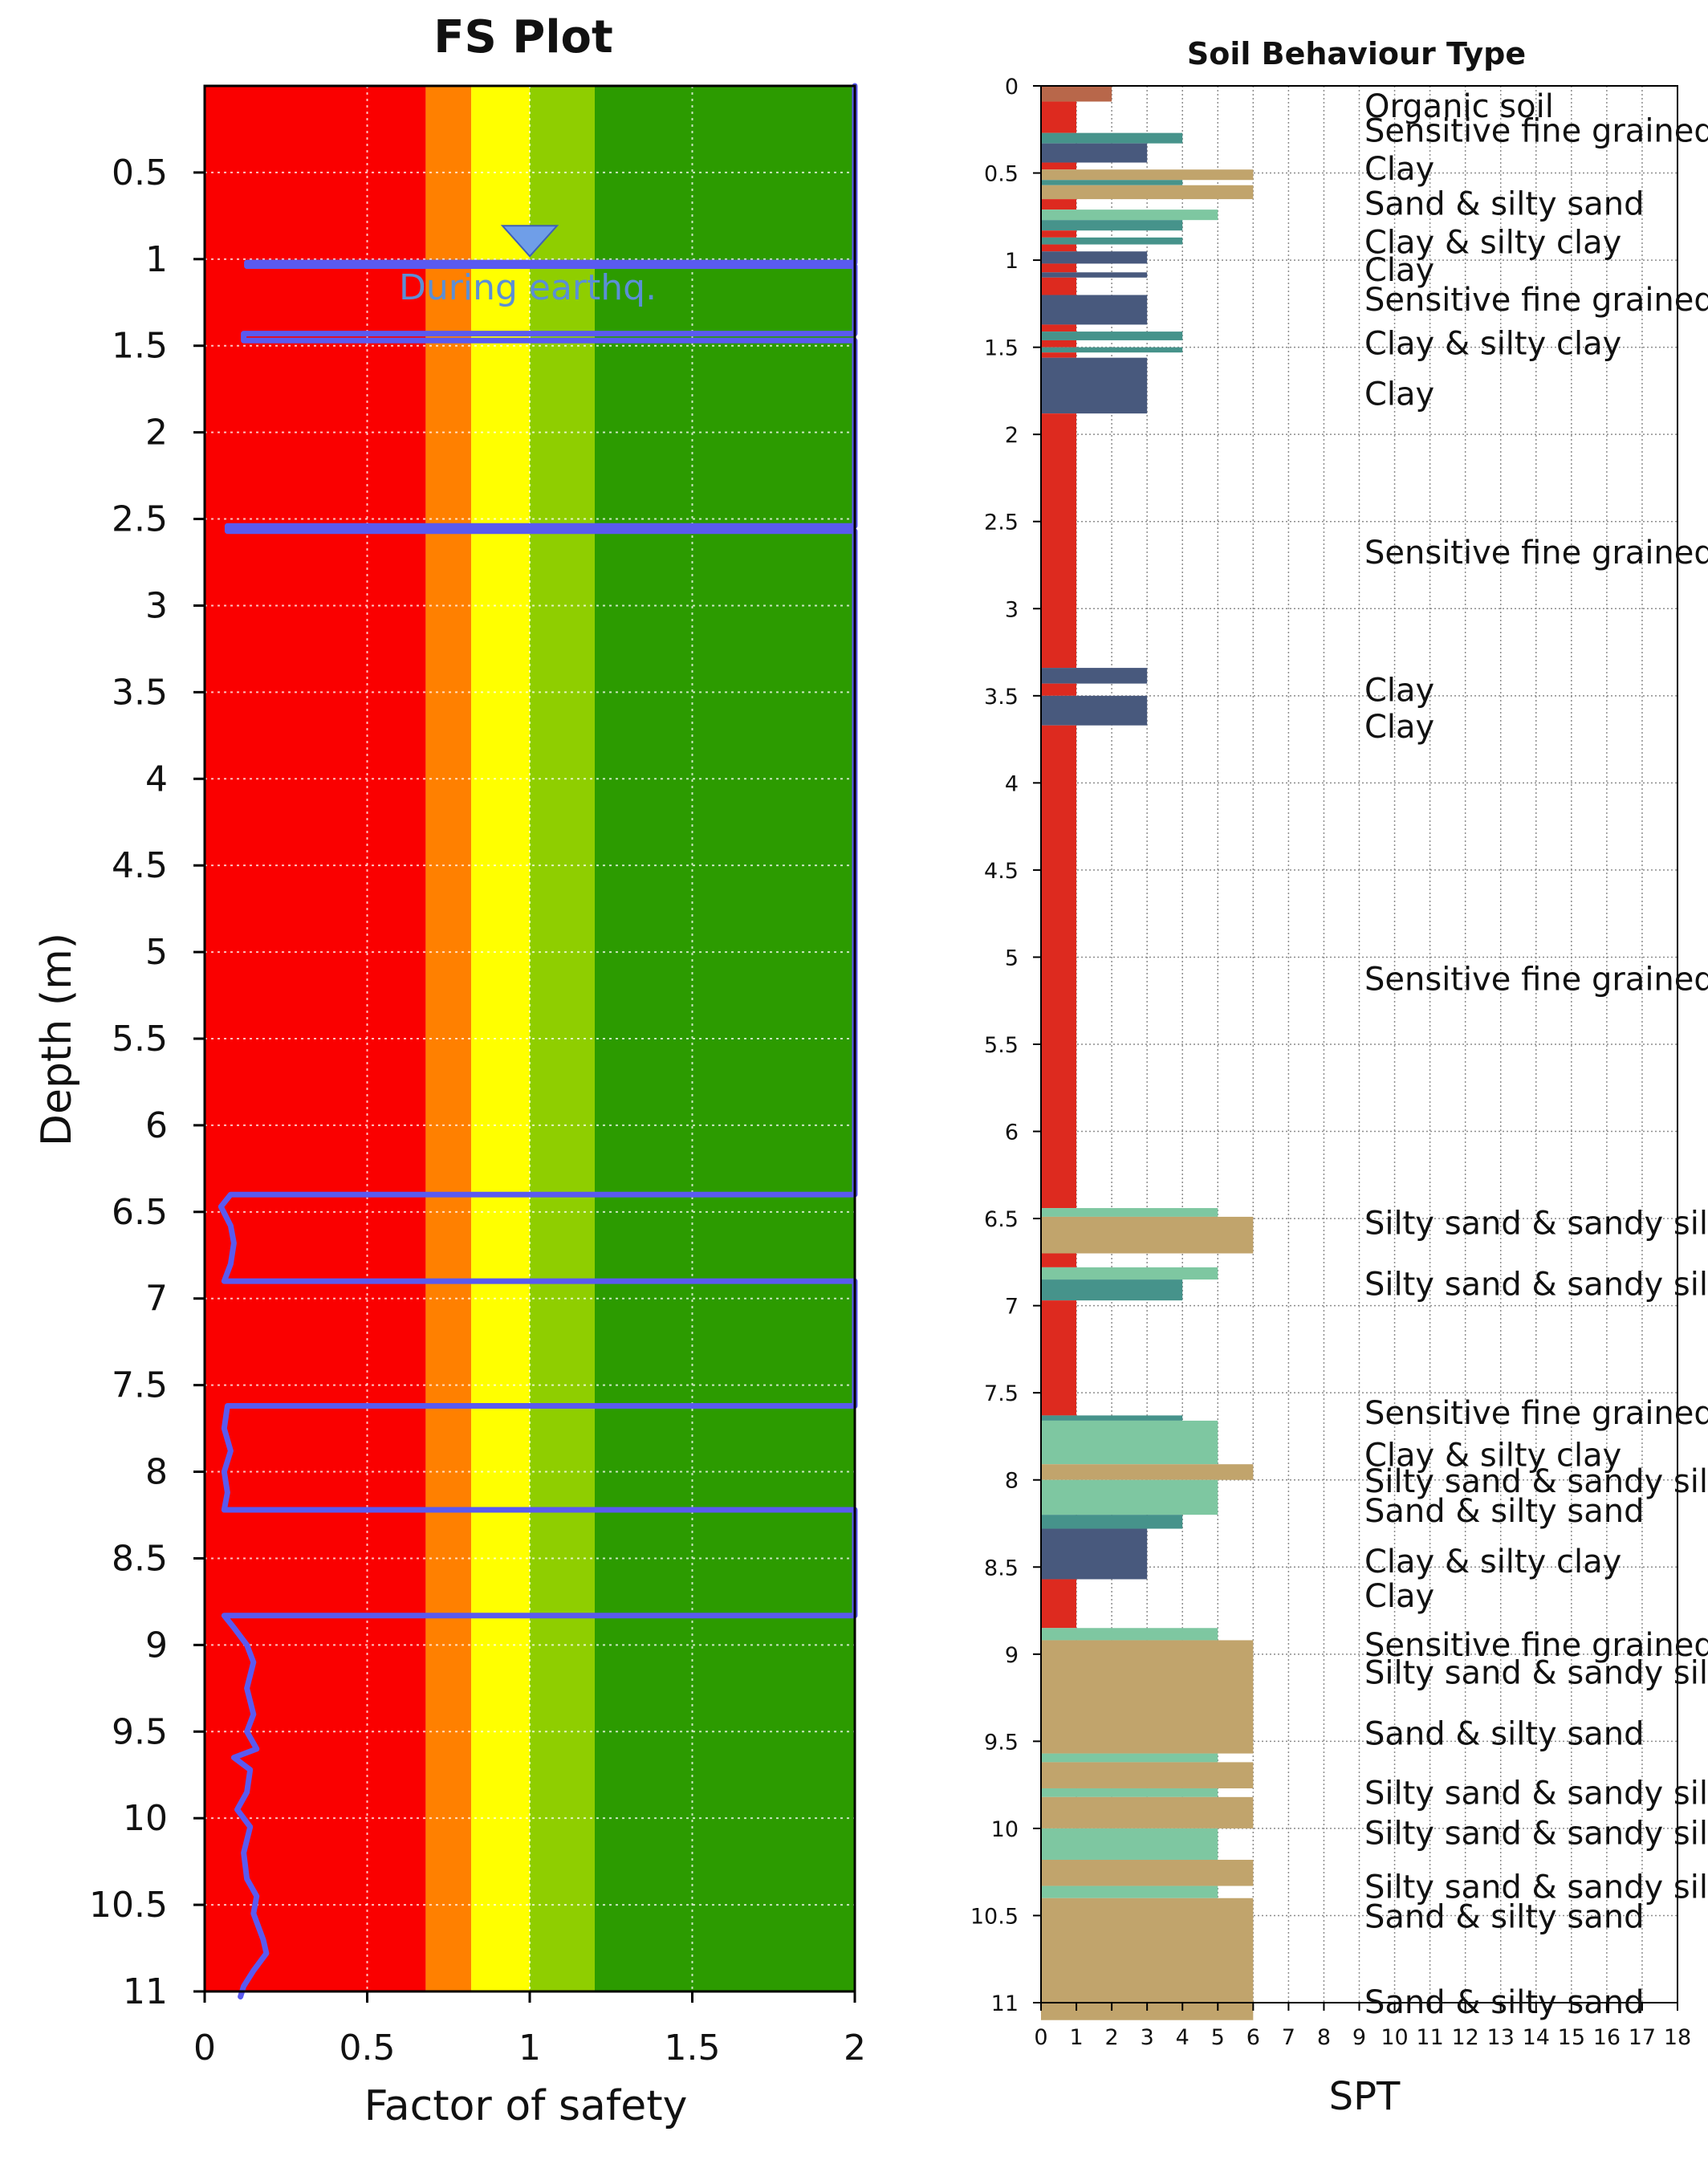 This screenshot has height=2160, width=1708. I want to click on sbt-soil-label-12: Sensitive fine grained, so click(1536, 981).